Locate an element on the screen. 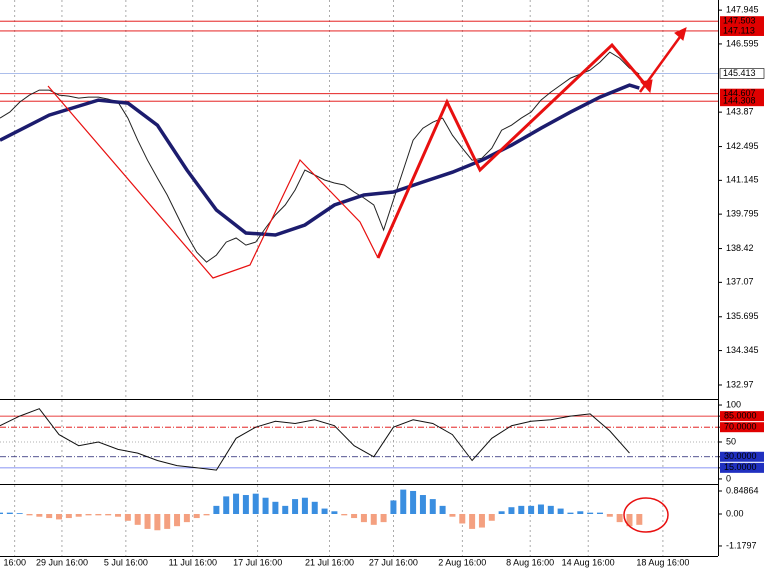  y-tick-label: 134.345 is located at coordinates (742, 350).